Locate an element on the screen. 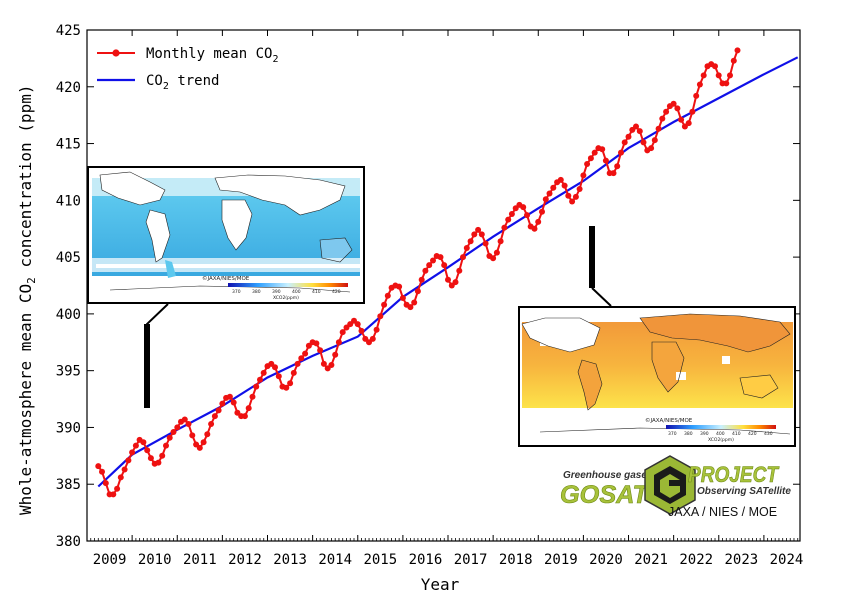  map-inset-2020-colorbar-label: XCO2(ppm) is located at coordinates (721, 440).